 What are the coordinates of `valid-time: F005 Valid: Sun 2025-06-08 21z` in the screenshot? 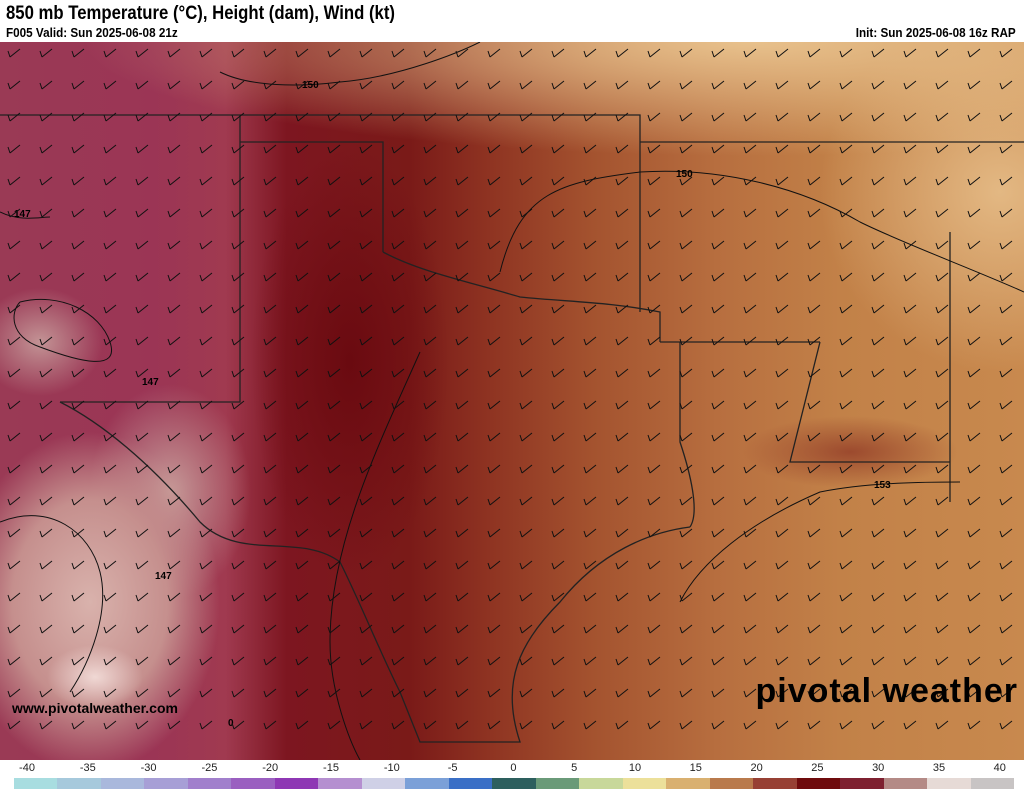 It's located at (92, 32).